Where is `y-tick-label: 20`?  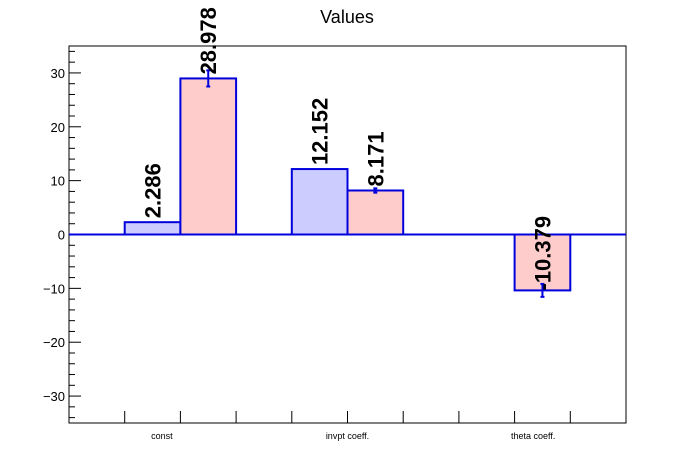
y-tick-label: 20 is located at coordinates (58, 127).